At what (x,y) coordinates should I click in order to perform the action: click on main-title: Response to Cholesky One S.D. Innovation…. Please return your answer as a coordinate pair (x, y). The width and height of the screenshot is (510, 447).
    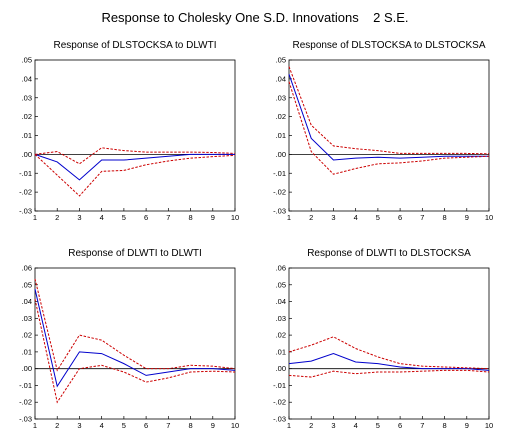
    Looking at the image, I should click on (255, 17).